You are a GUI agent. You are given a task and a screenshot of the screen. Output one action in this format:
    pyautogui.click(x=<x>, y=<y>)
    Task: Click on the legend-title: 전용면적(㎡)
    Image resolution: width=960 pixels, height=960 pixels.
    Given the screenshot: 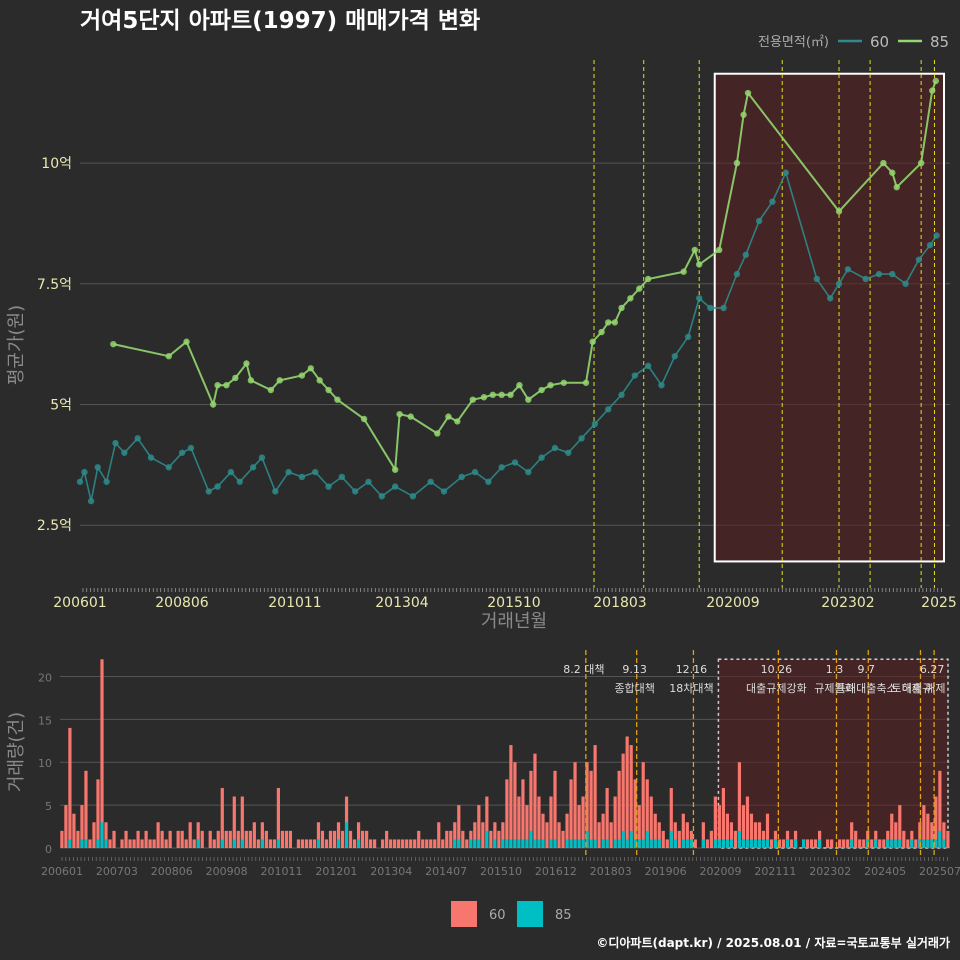 What is the action you would take?
    pyautogui.click(x=793, y=42)
    